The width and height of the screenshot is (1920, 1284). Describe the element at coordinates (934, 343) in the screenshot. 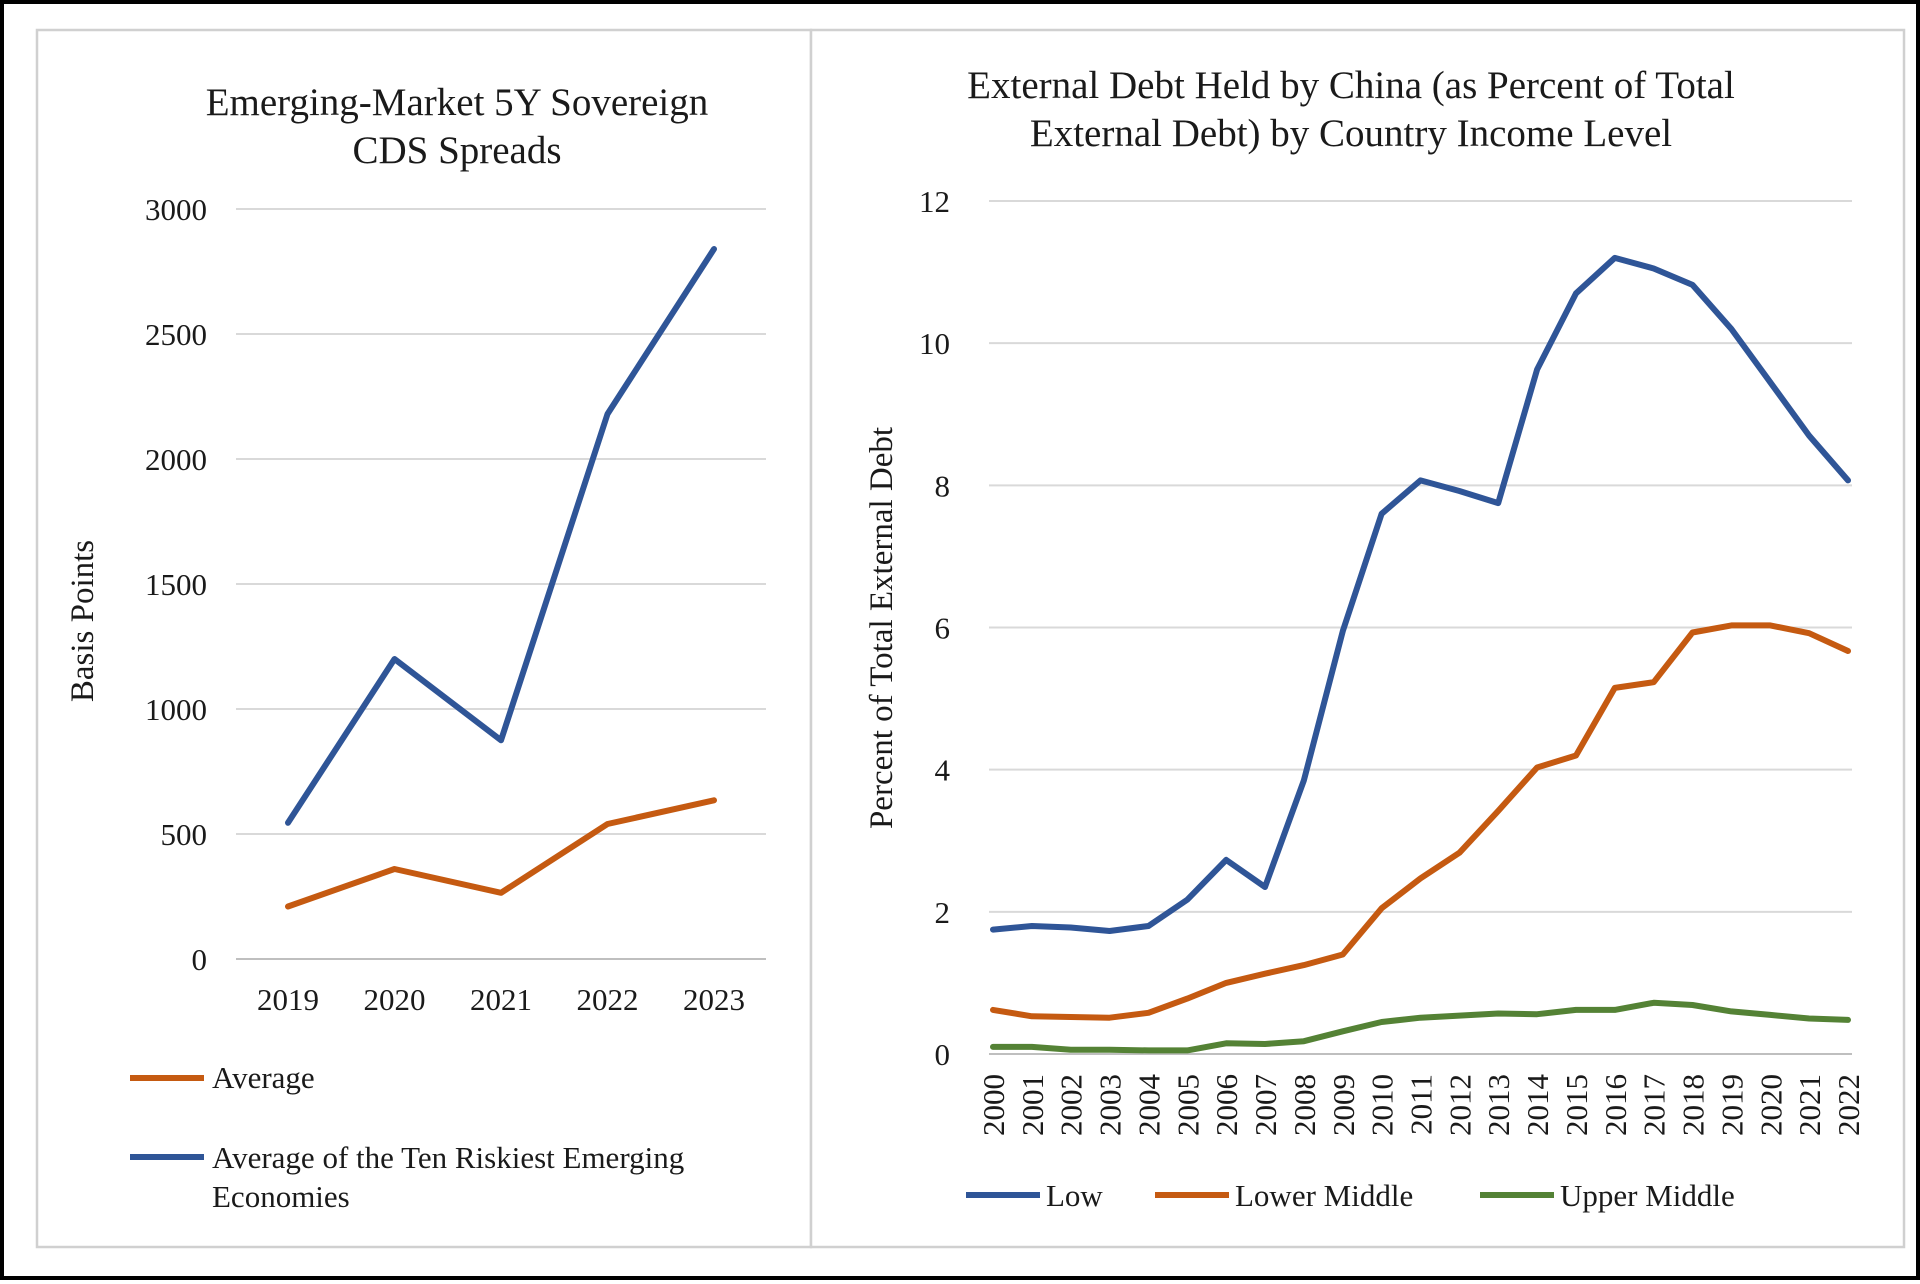

I see `right-y-tick-10: 10` at that location.